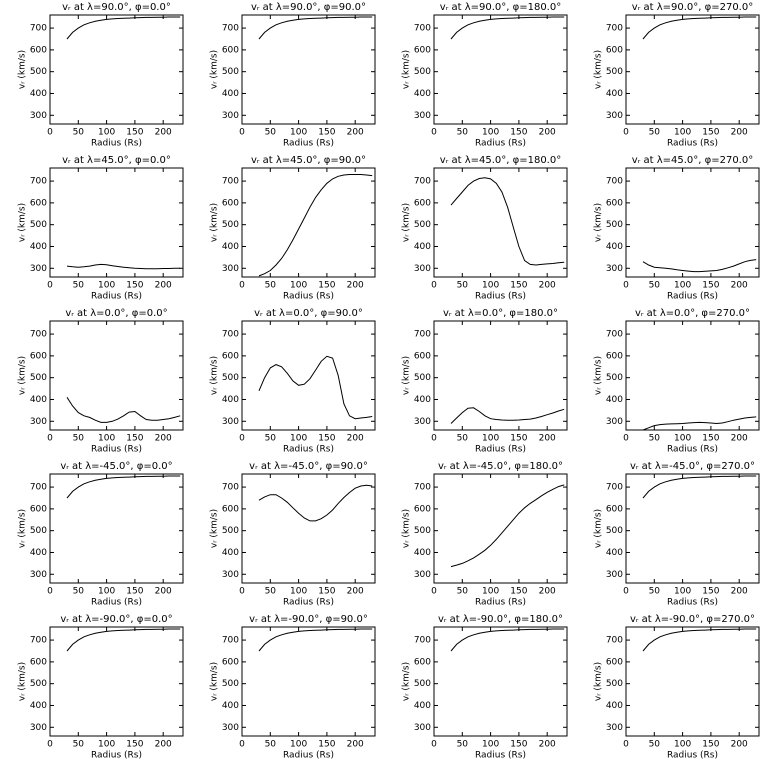 This screenshot has width=768, height=768. I want to click on chart-title: vᵣ at λ=-45.0°, φ=90.0°, so click(308, 466).